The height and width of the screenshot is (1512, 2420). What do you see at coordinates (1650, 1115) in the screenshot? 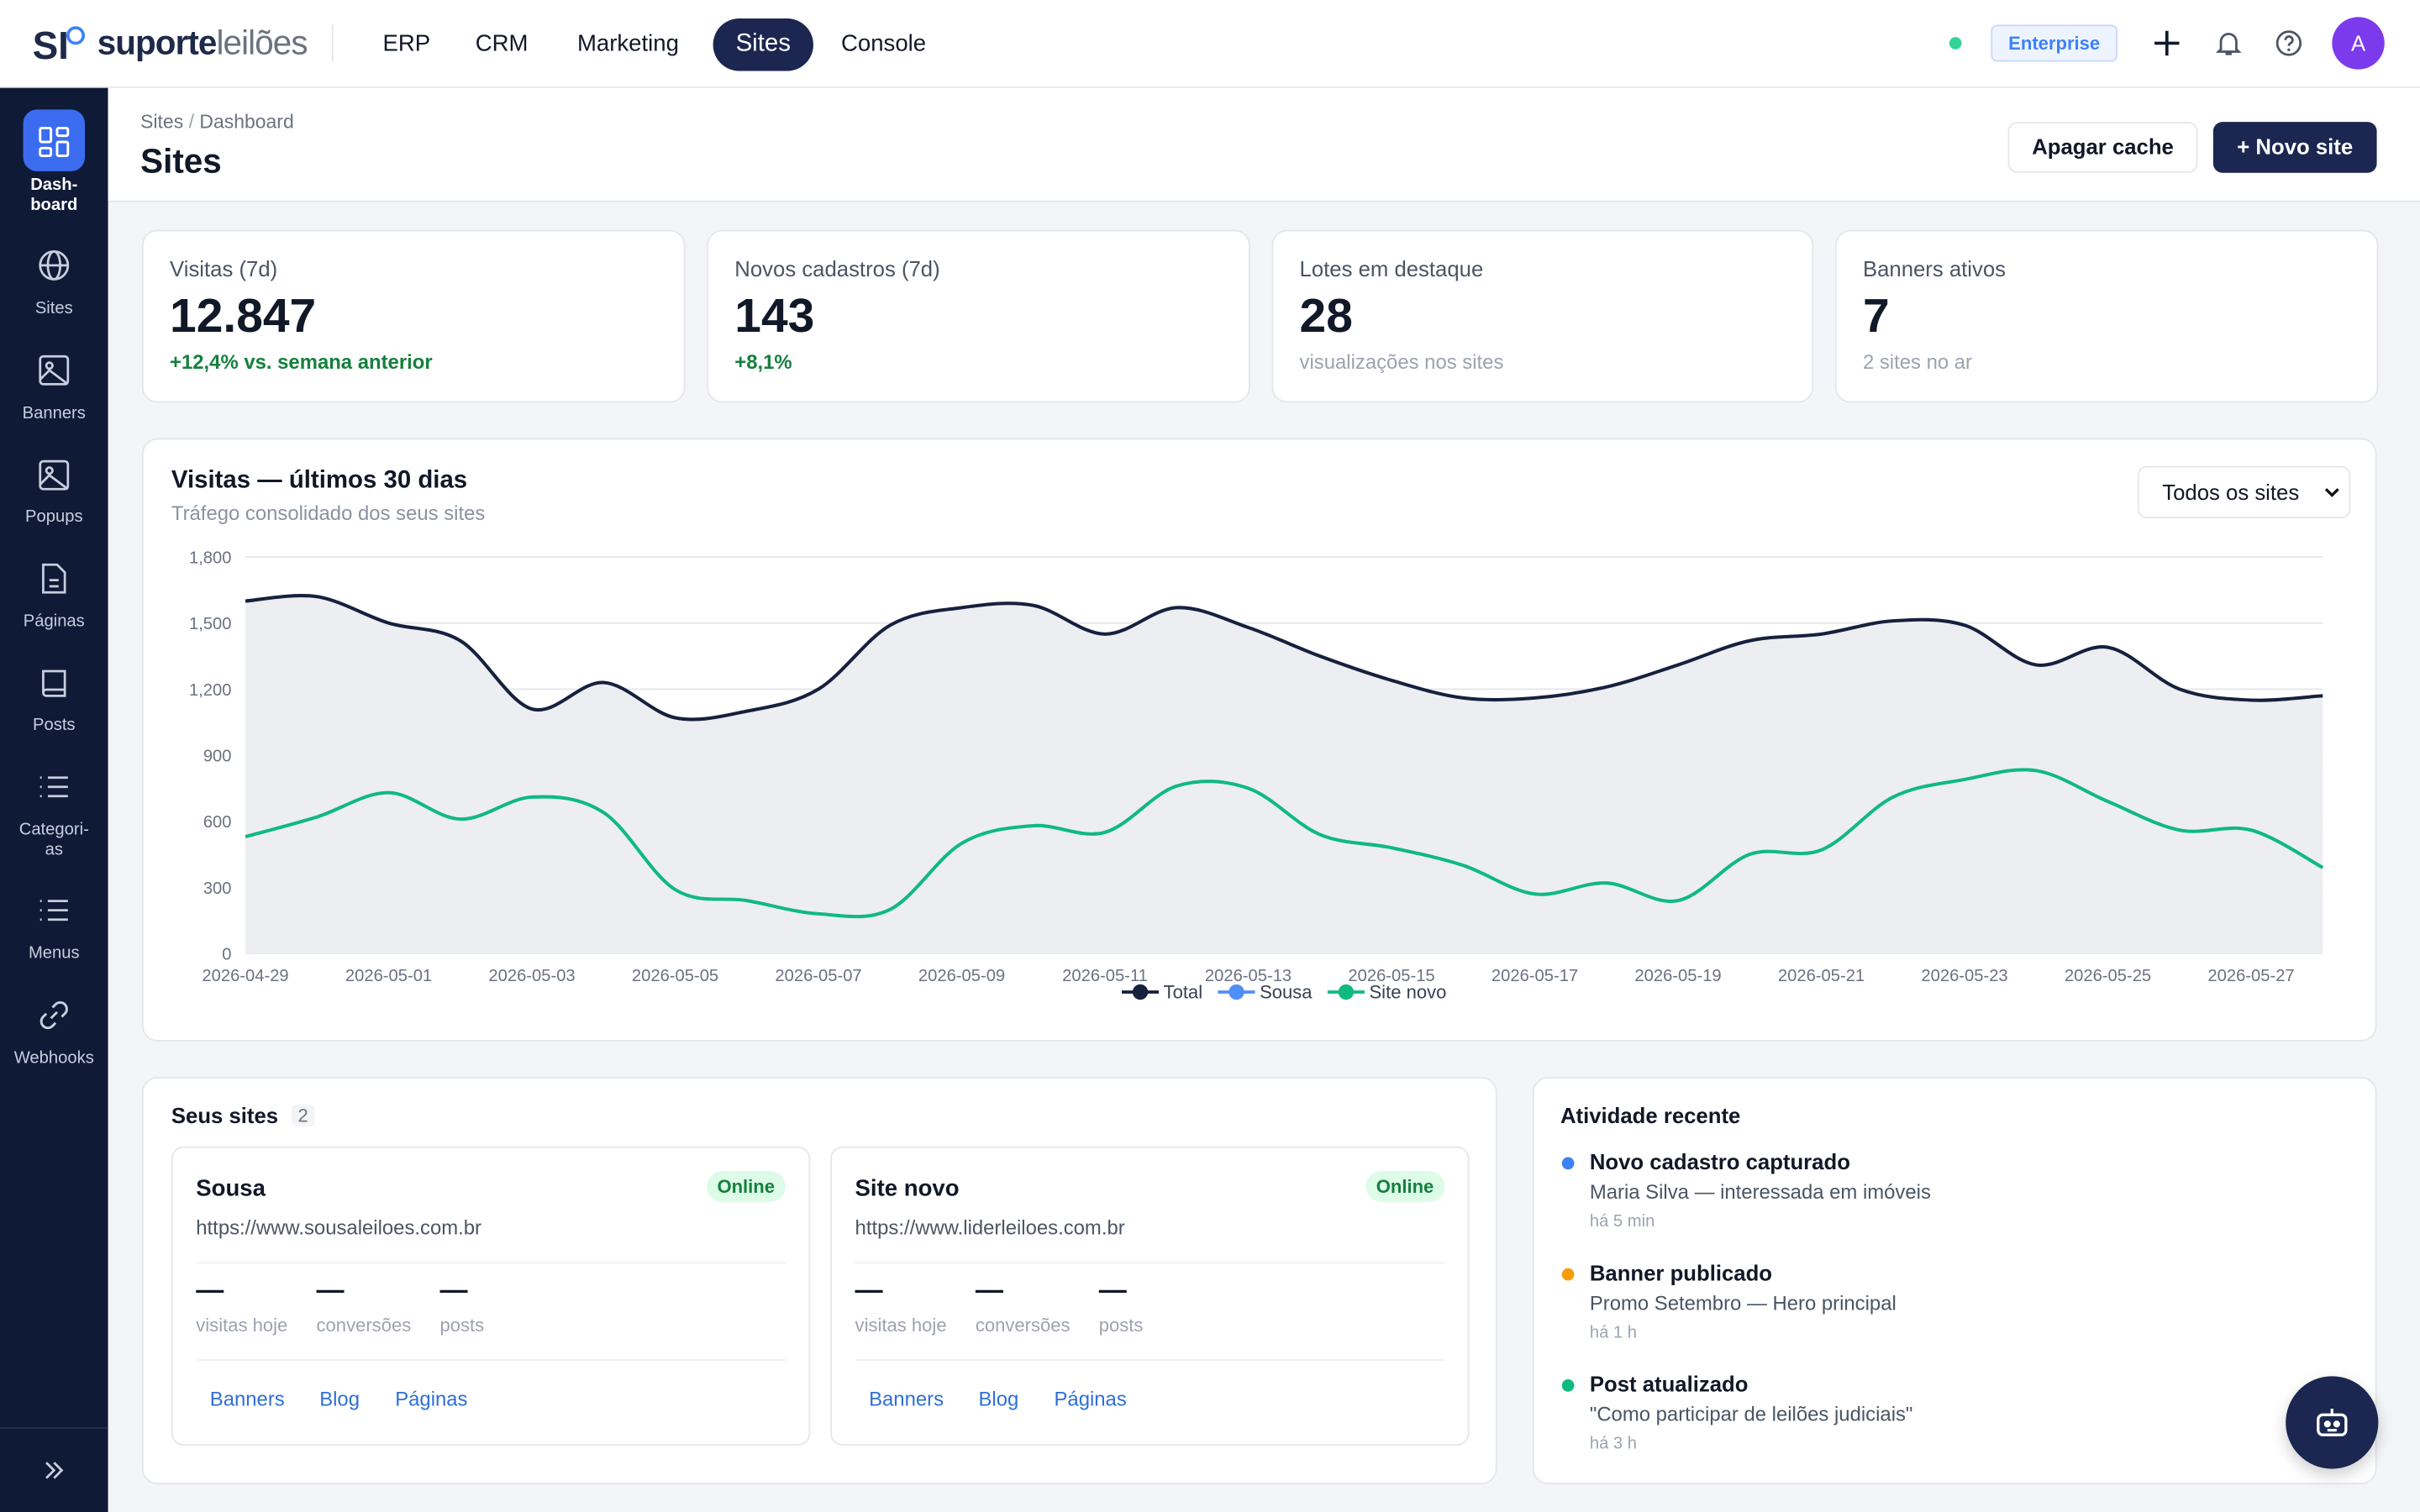
I see `activity-title: Atividade recente` at bounding box center [1650, 1115].